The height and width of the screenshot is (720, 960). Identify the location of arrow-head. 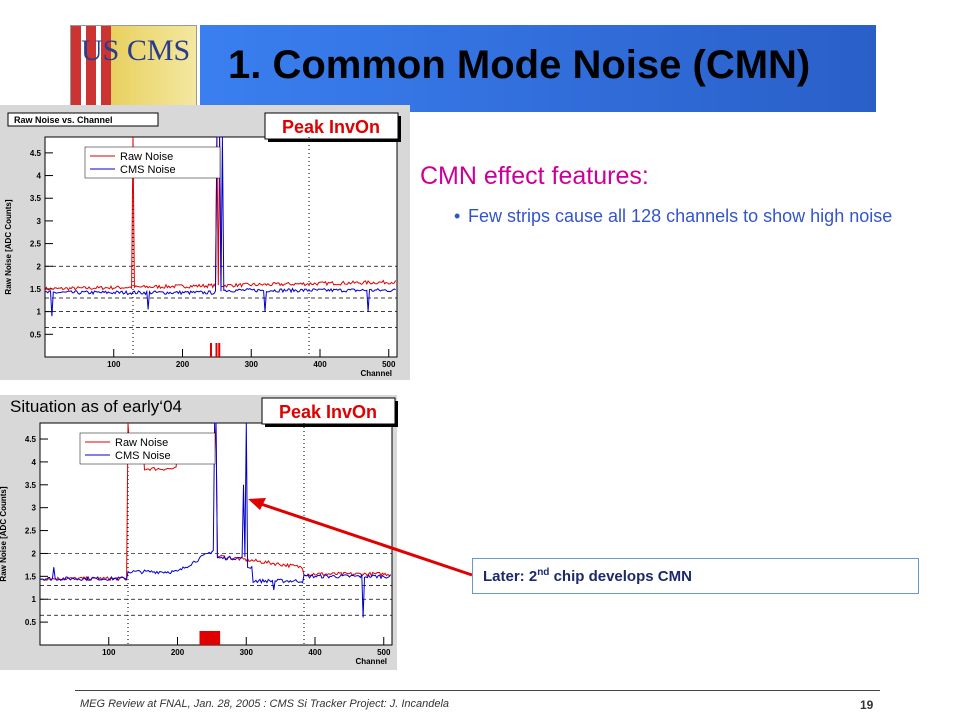
(257, 504).